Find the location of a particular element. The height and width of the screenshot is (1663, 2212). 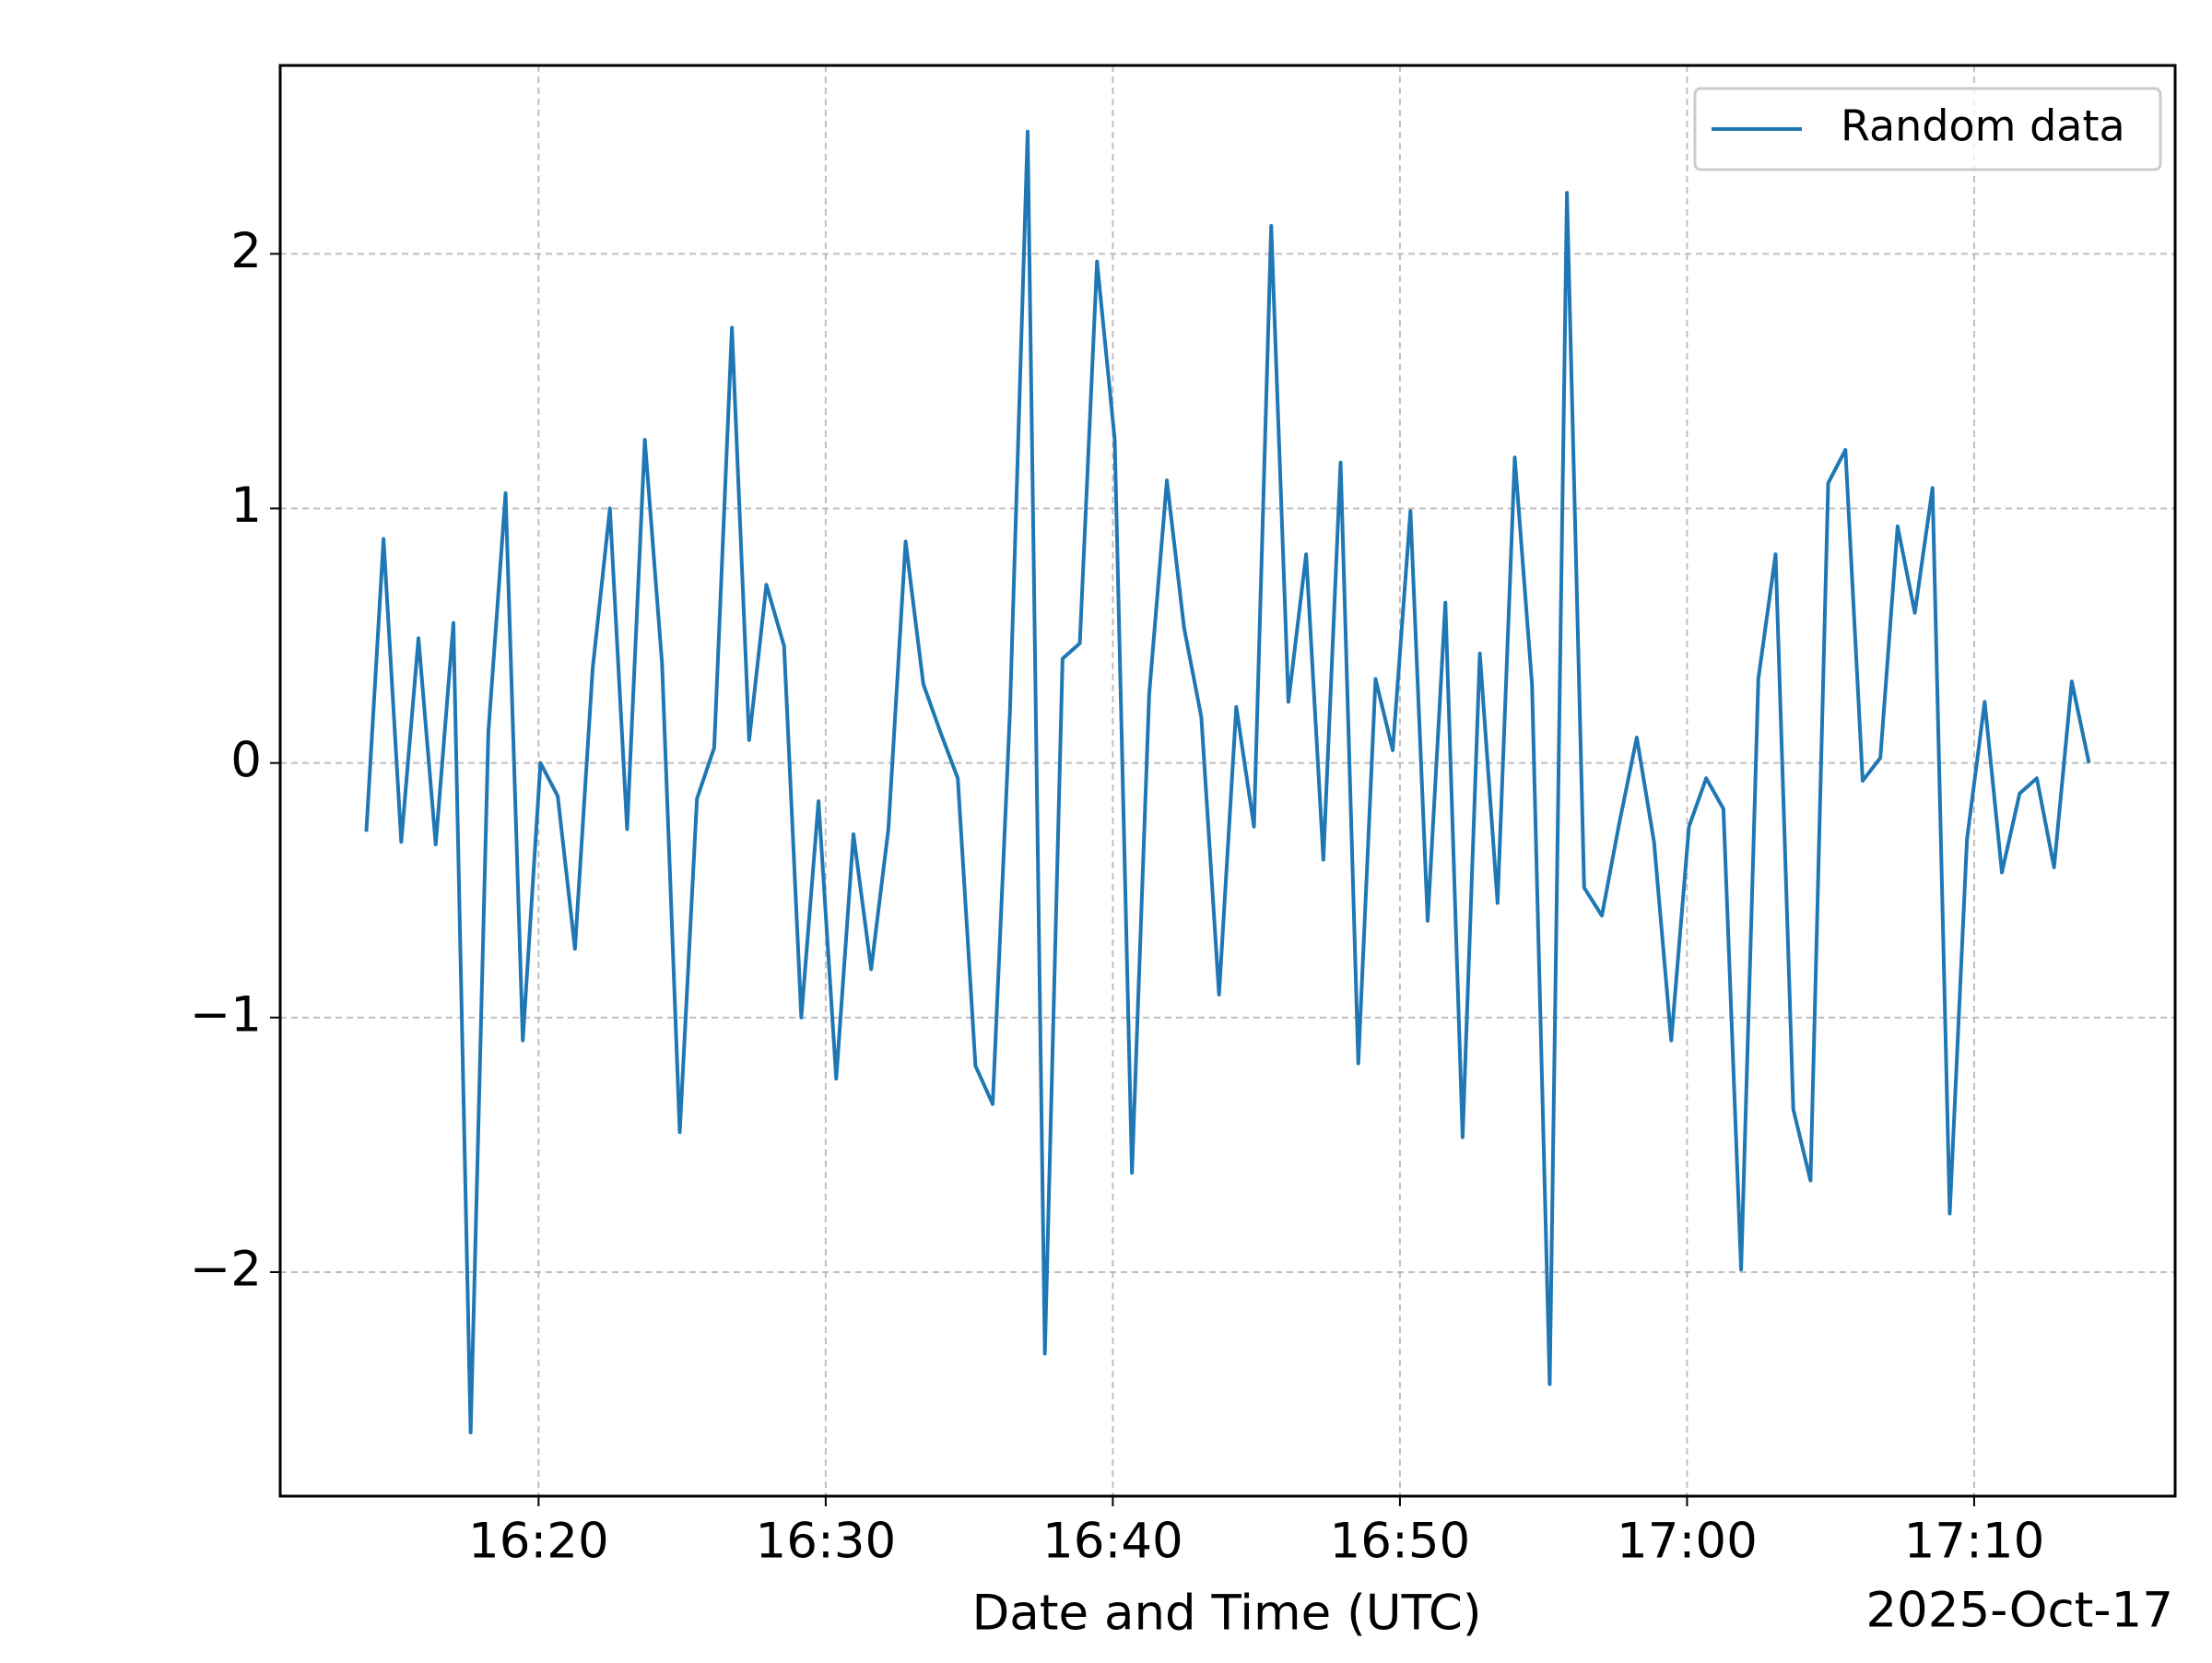

x-tick-label: 16:20 is located at coordinates (538, 1542).